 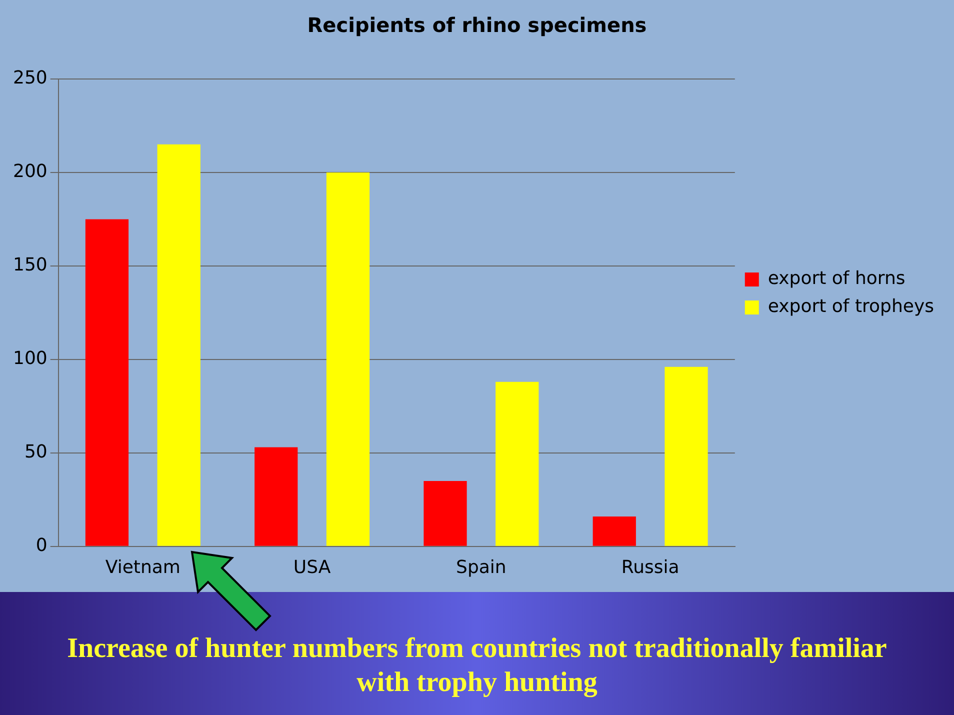 I want to click on y-tick-label: 150, so click(x=30, y=265).